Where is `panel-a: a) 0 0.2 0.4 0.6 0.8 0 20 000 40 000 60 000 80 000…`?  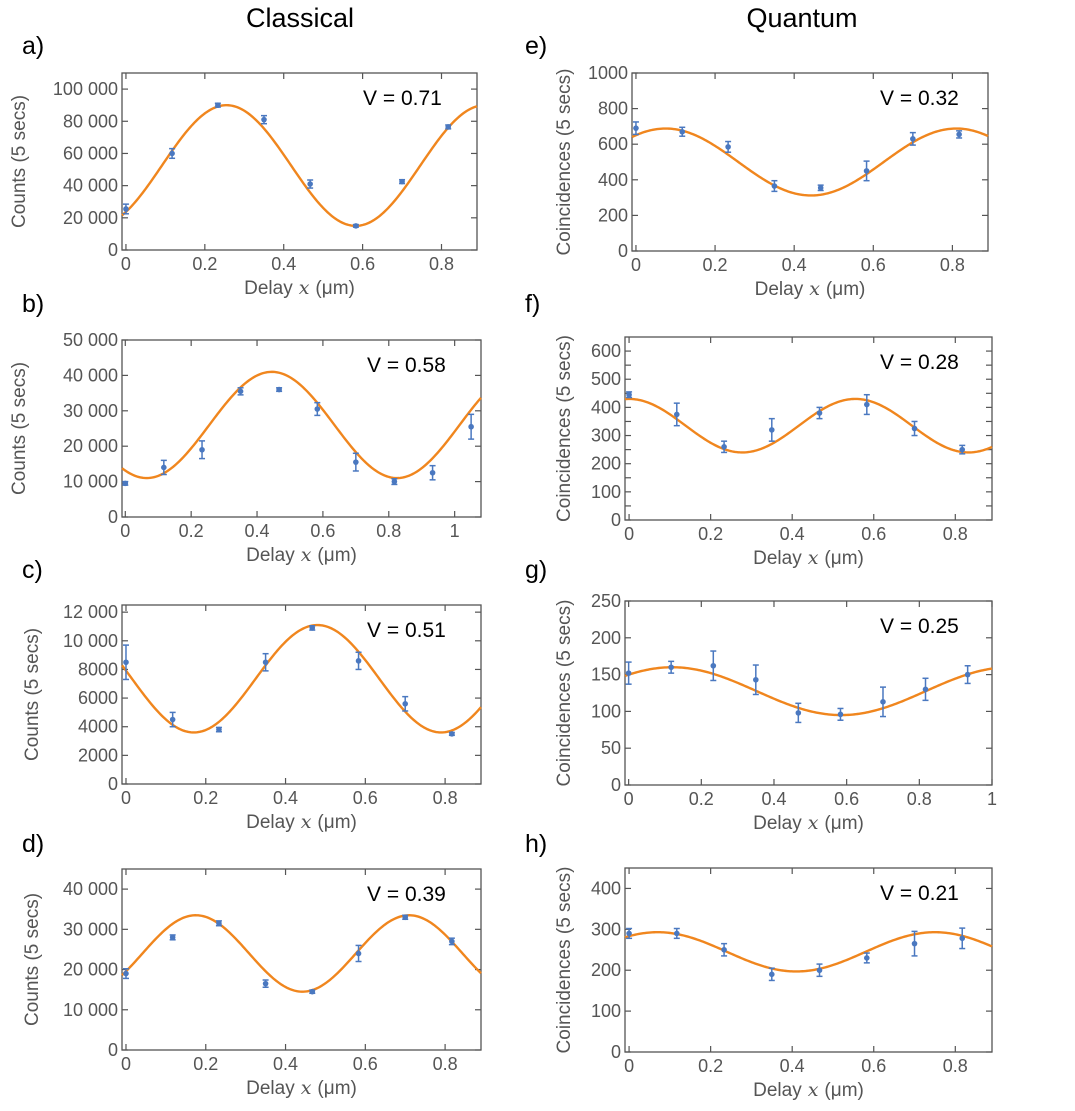 panel-a: a) 0 0.2 0.4 0.6 0.8 0 20 000 40 000 60 000 80 000… is located at coordinates (243, 165).